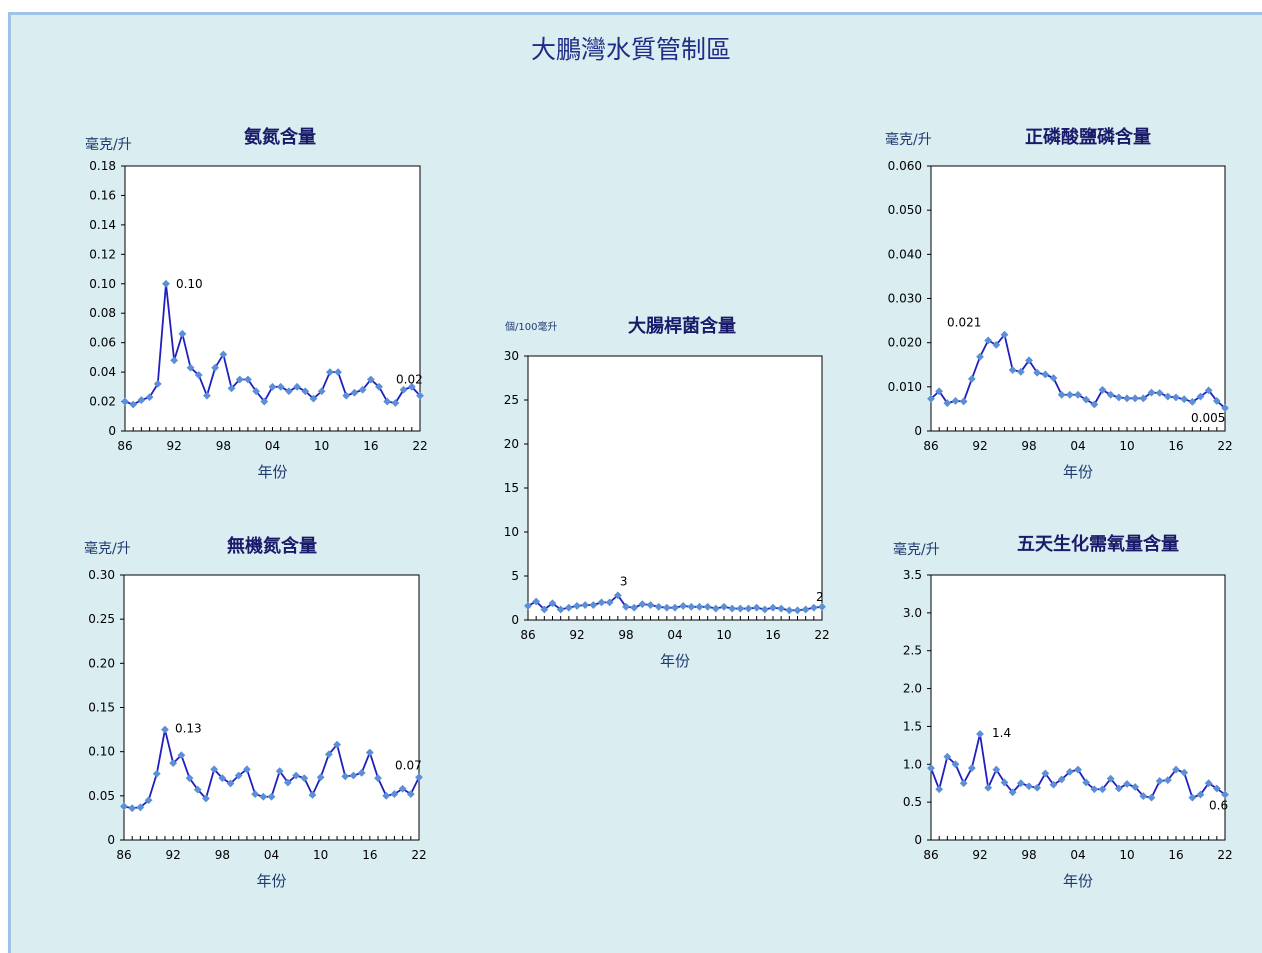 The width and height of the screenshot is (1262, 953). Describe the element at coordinates (189, 284) in the screenshot. I see `ammonia-data-label: 0.10` at that location.